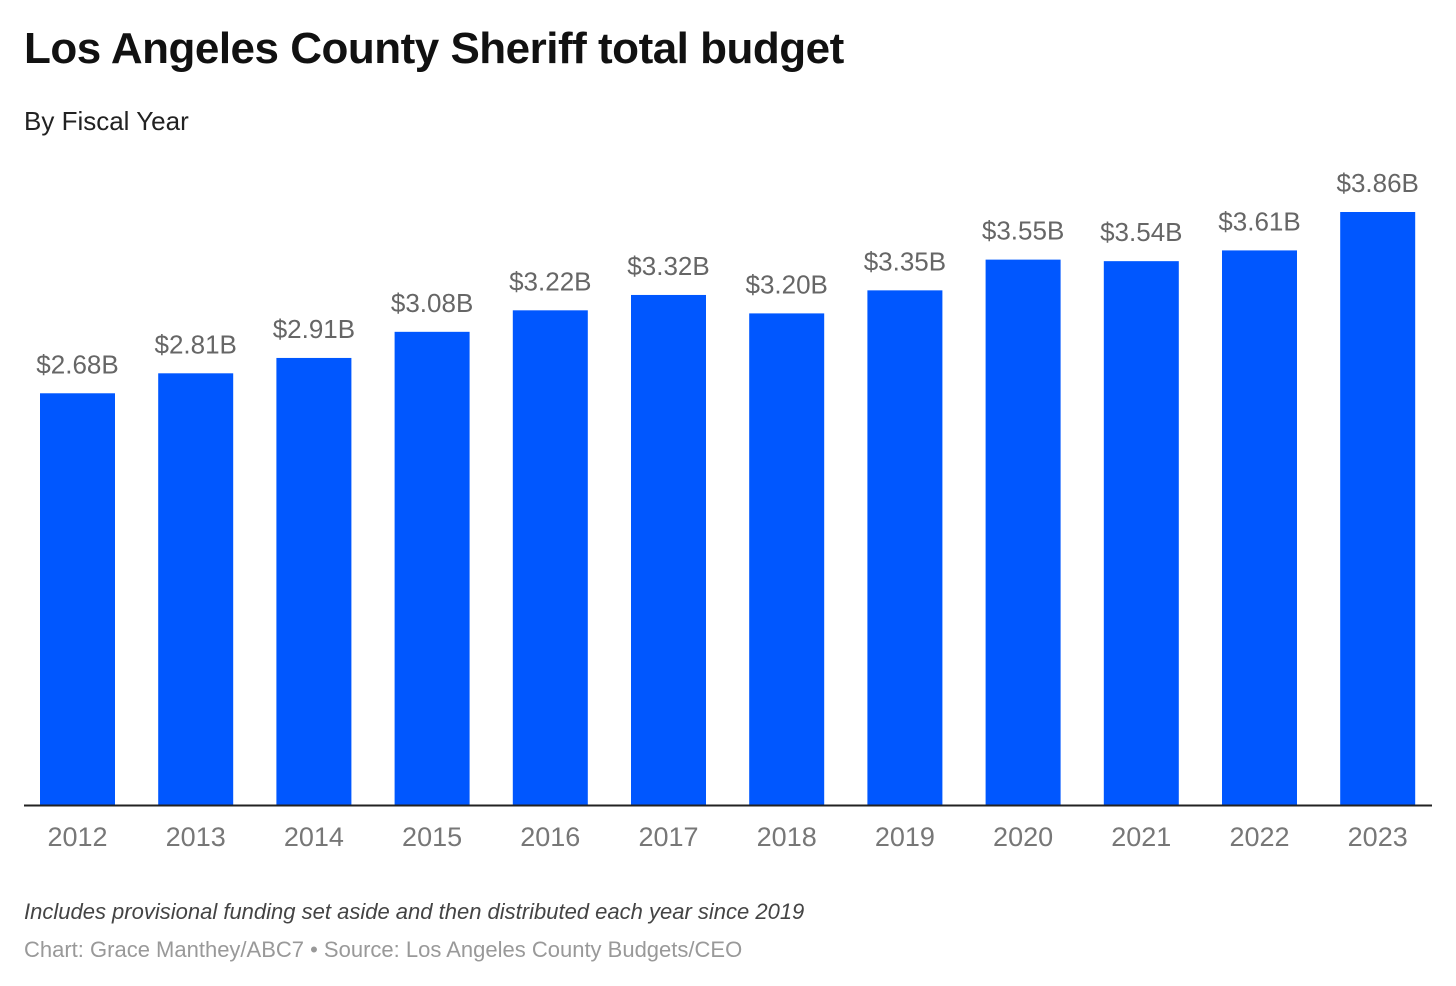 The image size is (1456, 986). What do you see at coordinates (1023, 532) in the screenshot?
I see `bar-2020` at bounding box center [1023, 532].